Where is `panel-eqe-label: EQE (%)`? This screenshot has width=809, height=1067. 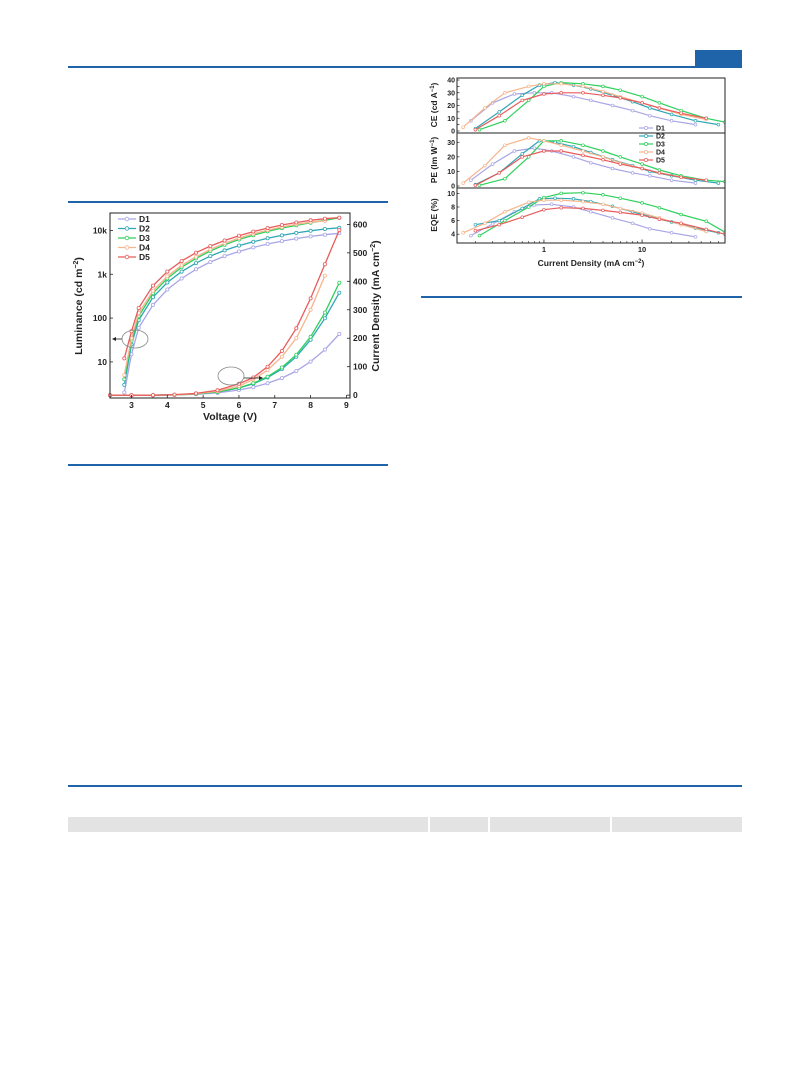 panel-eqe-label: EQE (%) is located at coordinates (434, 215).